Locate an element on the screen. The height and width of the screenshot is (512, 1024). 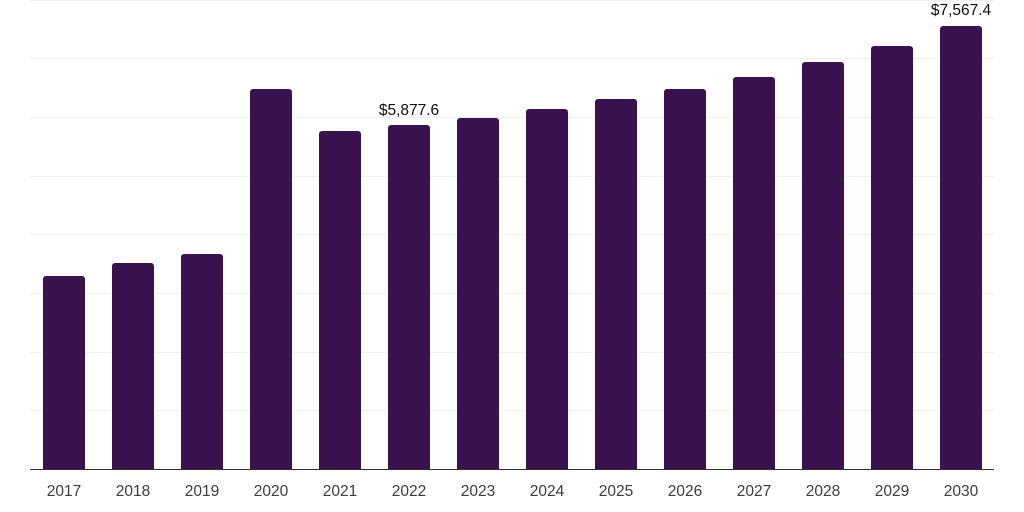
bar-cell-2020 is located at coordinates (271, 235).